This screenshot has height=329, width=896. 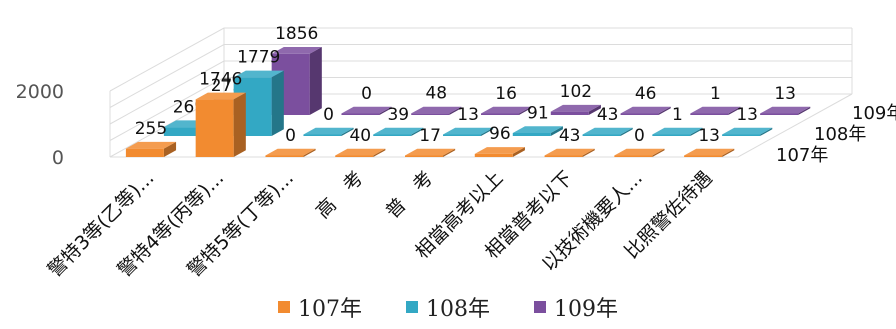 I want to click on data-label: 1779, so click(x=258, y=58).